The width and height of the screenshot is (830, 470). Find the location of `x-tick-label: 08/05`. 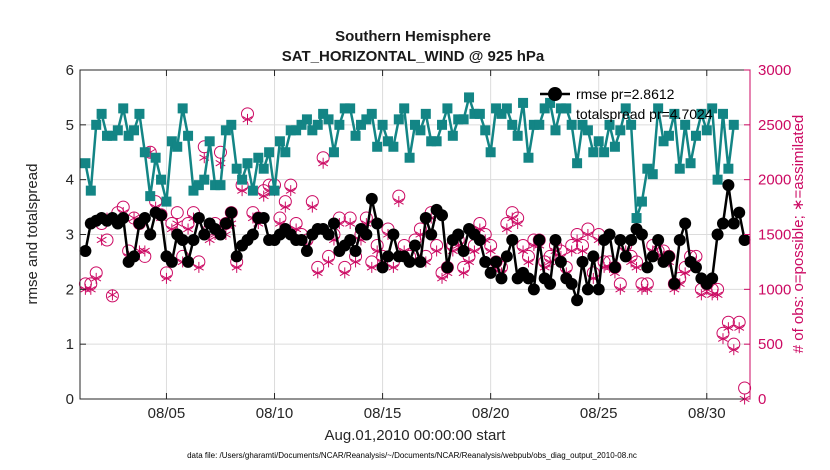

x-tick-label: 08/05 is located at coordinates (167, 413).